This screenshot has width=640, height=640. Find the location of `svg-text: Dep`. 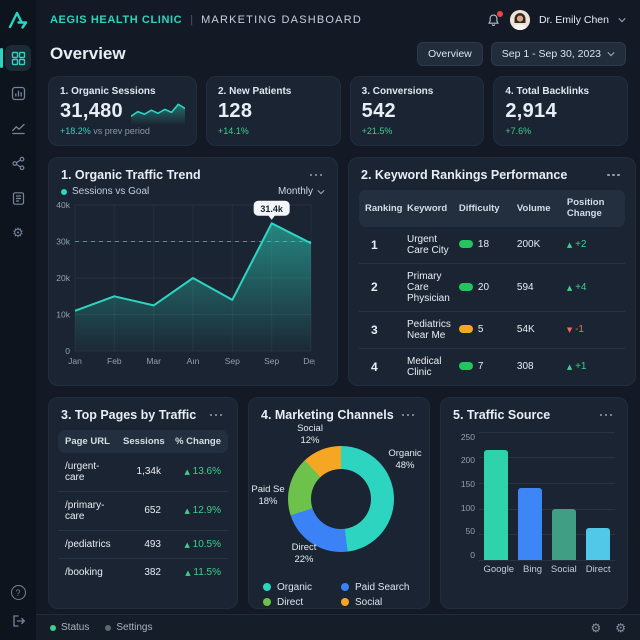

svg-text: Dep is located at coordinates (309, 361).